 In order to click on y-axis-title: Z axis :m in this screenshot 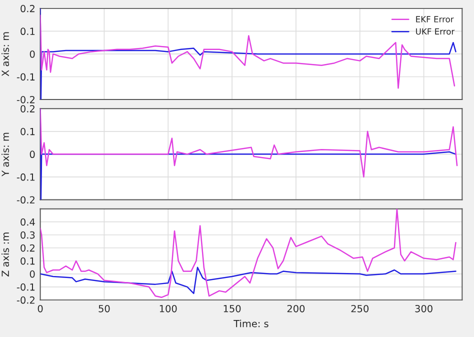, I will do `click(5, 254)`.